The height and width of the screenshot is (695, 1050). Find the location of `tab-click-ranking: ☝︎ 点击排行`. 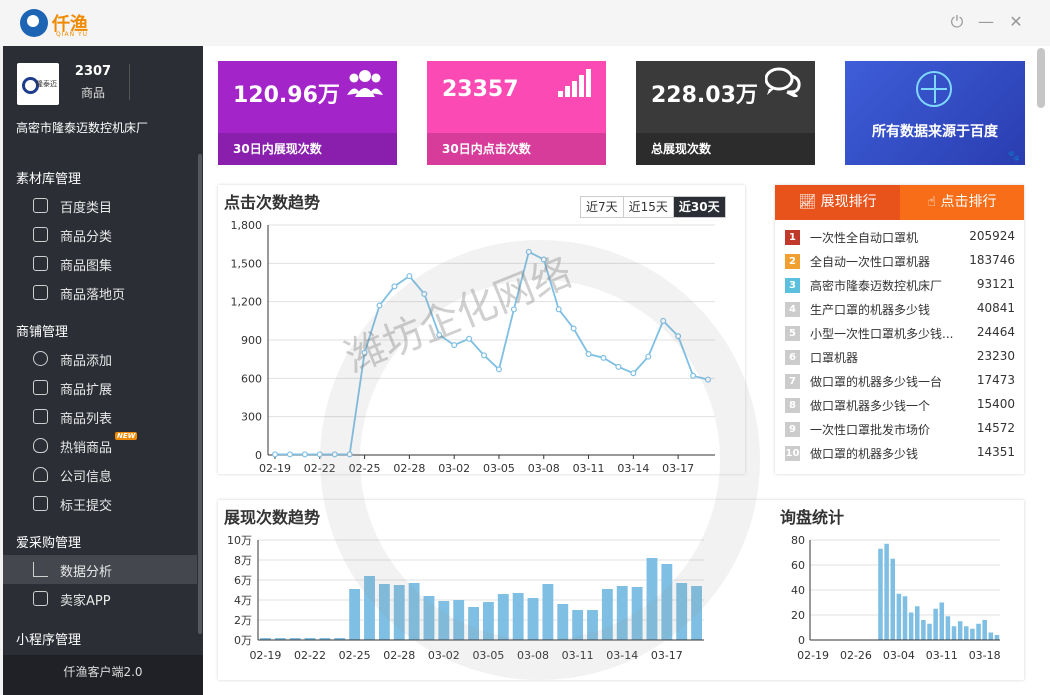

tab-click-ranking: ☝︎ 点击排行 is located at coordinates (962, 202).